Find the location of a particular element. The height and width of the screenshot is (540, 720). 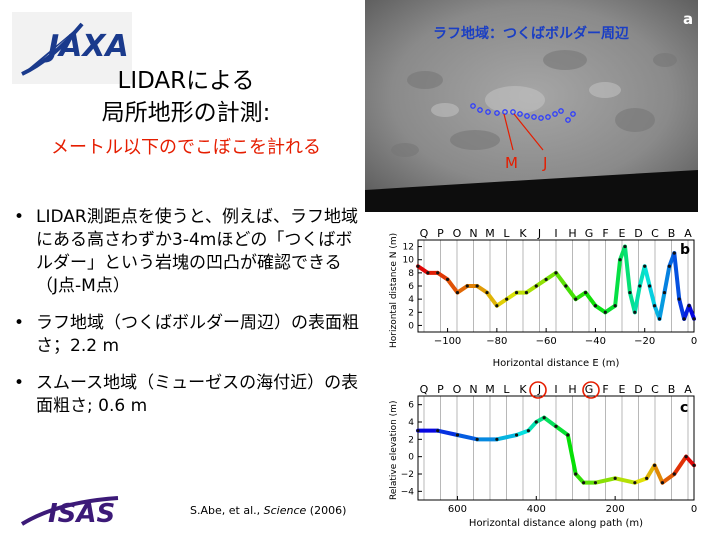

x-tick-label: −40 is located at coordinates (595, 341).